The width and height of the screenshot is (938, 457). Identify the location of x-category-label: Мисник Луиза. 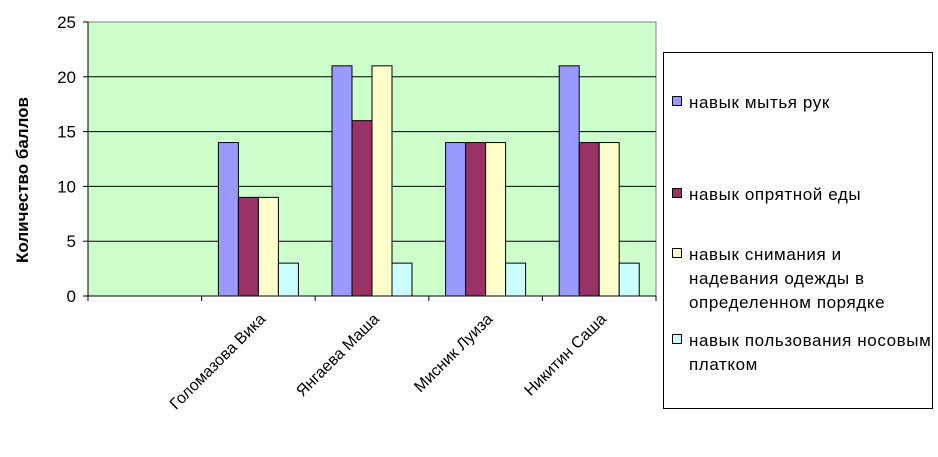
(453, 353).